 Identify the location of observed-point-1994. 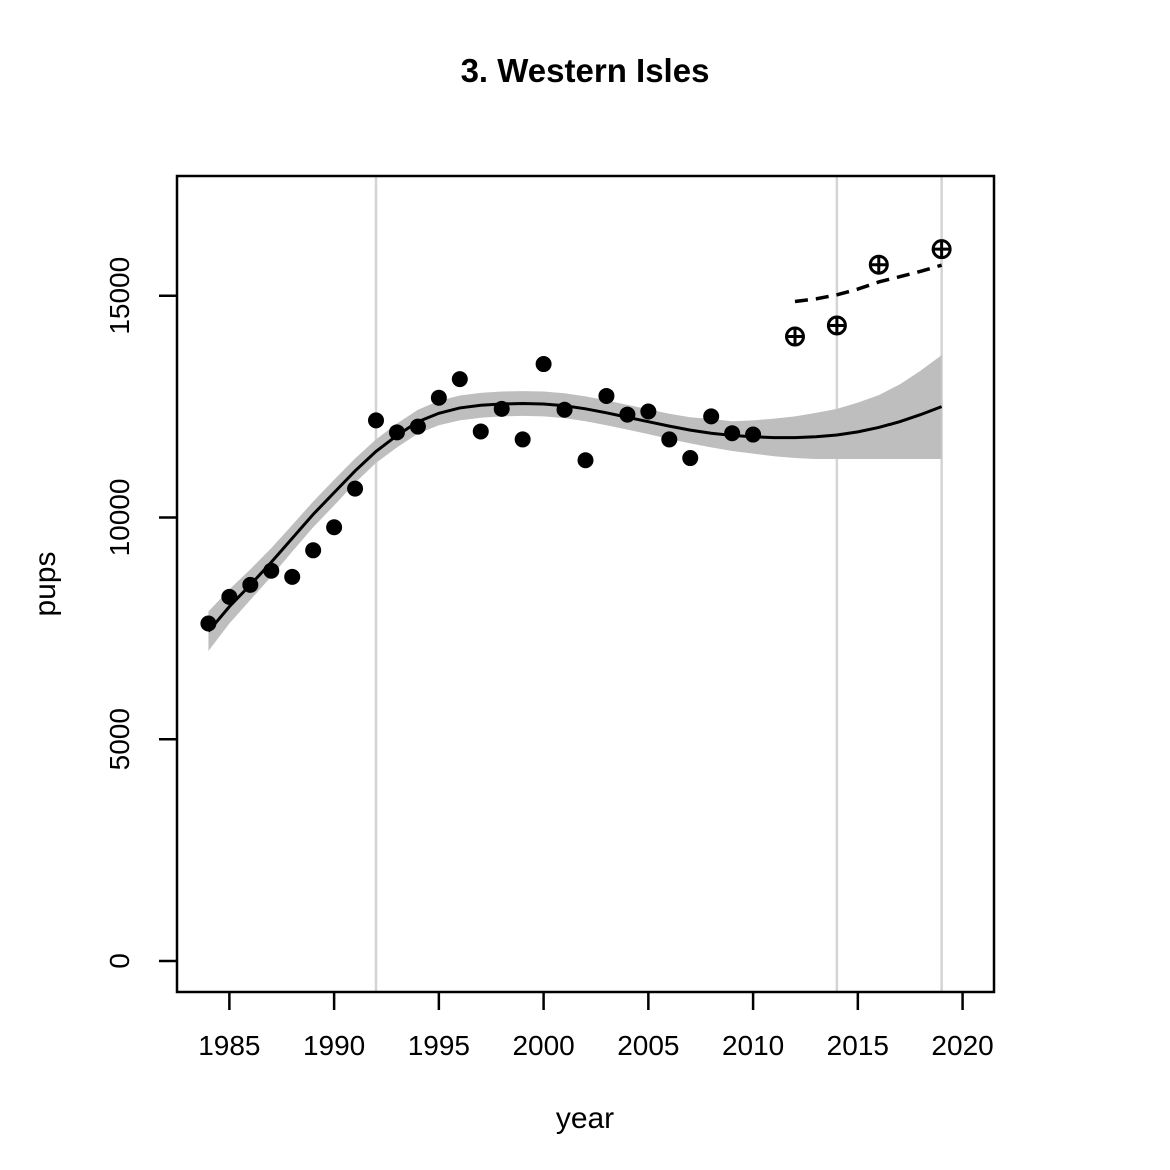
(417, 426).